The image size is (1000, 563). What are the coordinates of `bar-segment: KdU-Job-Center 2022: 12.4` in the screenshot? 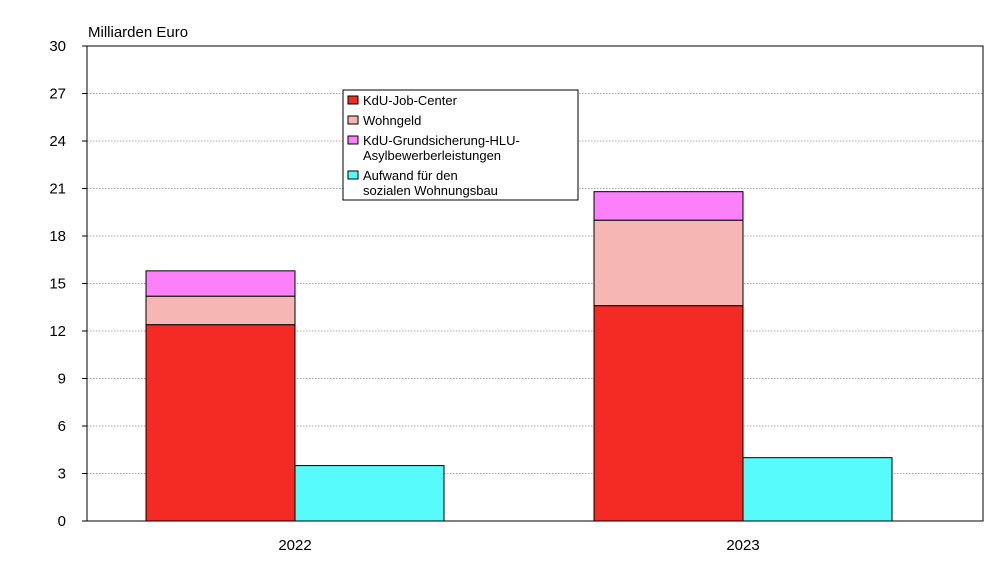 It's located at (220, 423).